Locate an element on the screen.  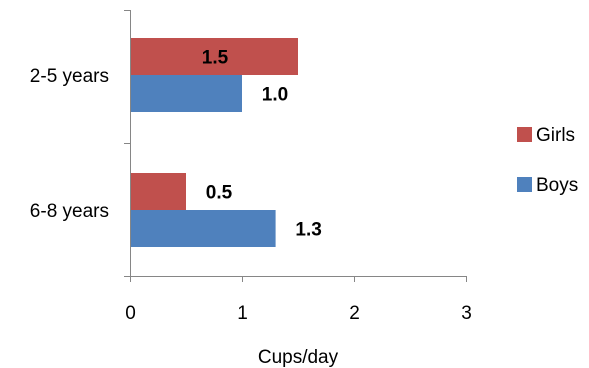
x-tick-label-2: 2 is located at coordinates (354, 313).